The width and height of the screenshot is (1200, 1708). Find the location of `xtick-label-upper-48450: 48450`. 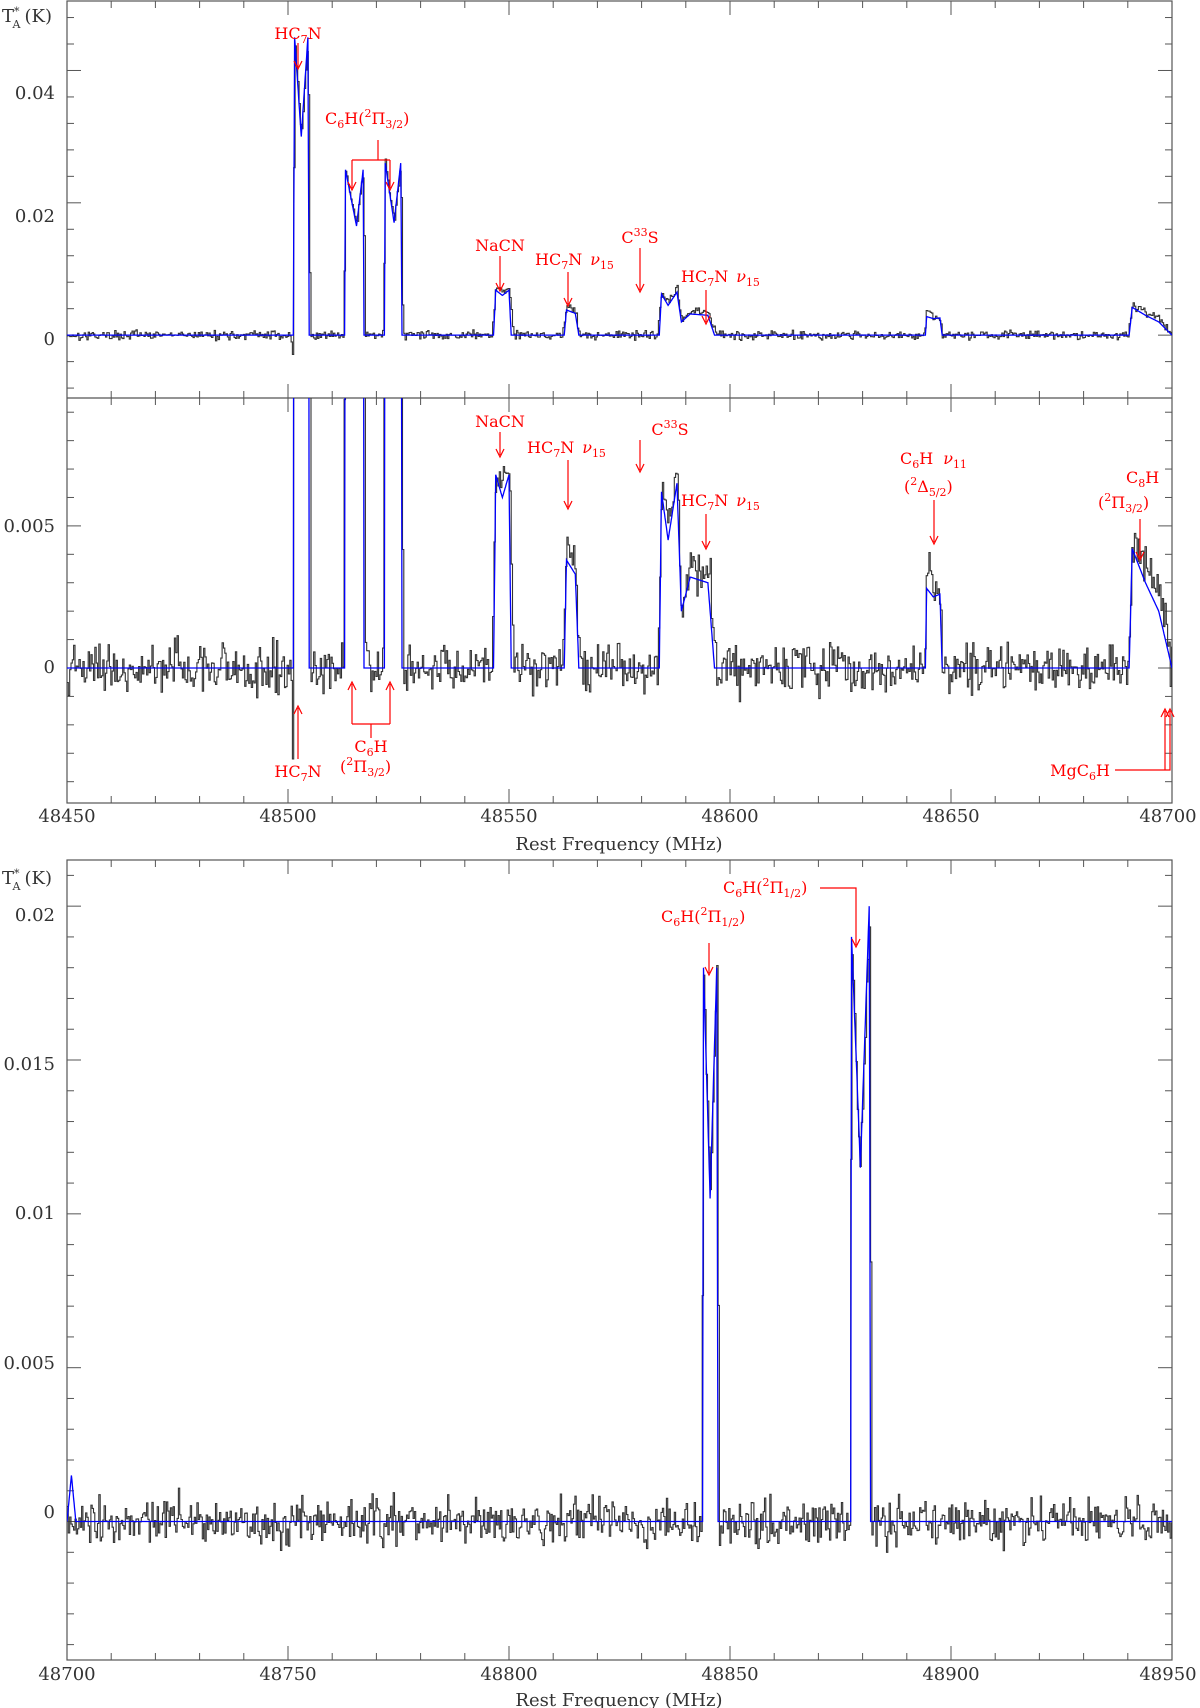

xtick-label-upper-48450: 48450 is located at coordinates (66, 816).